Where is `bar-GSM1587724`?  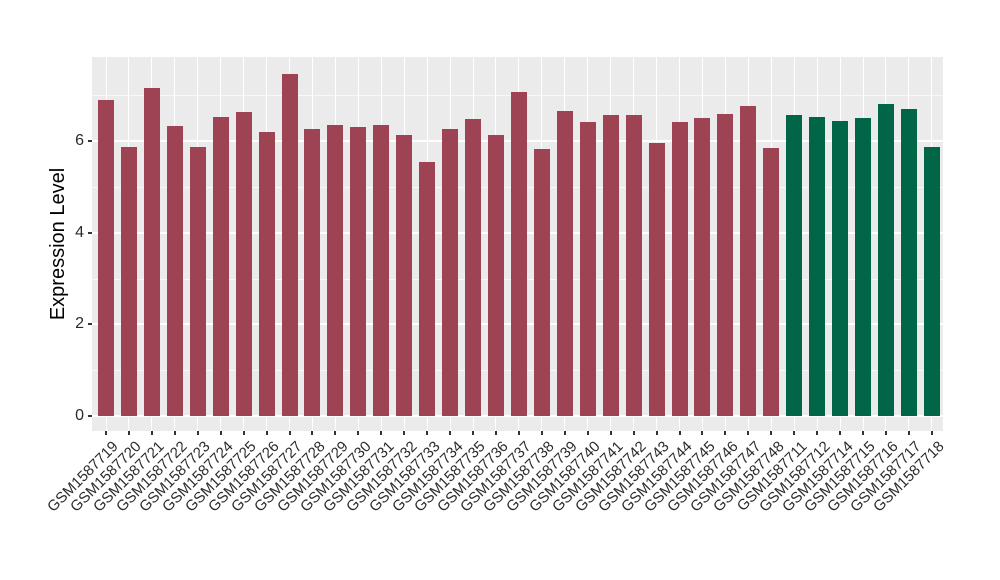
bar-GSM1587724 is located at coordinates (220, 266).